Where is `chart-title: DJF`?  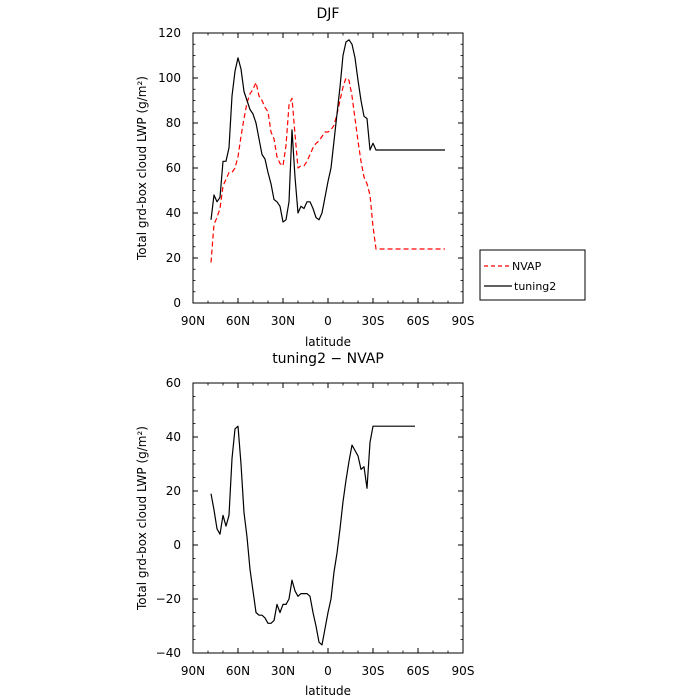
chart-title: DJF is located at coordinates (328, 14).